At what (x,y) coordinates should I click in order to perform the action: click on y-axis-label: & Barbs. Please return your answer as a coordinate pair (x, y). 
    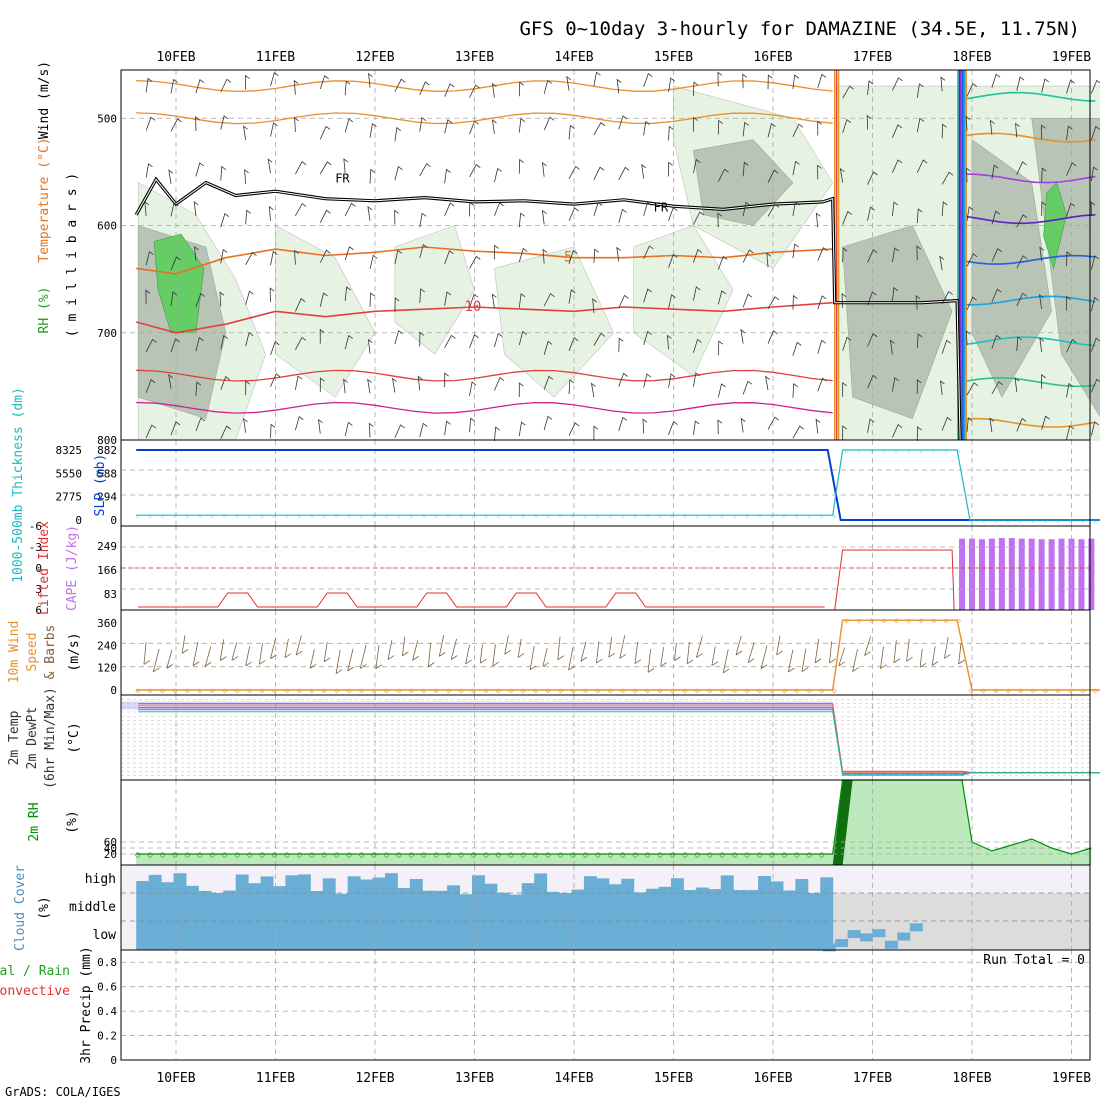
    Looking at the image, I should click on (50, 652).